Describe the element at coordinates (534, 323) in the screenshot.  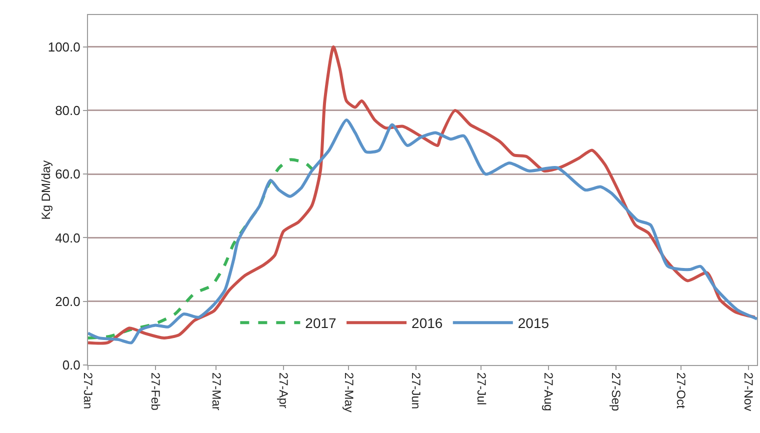
I see `legend-label: 2015` at that location.